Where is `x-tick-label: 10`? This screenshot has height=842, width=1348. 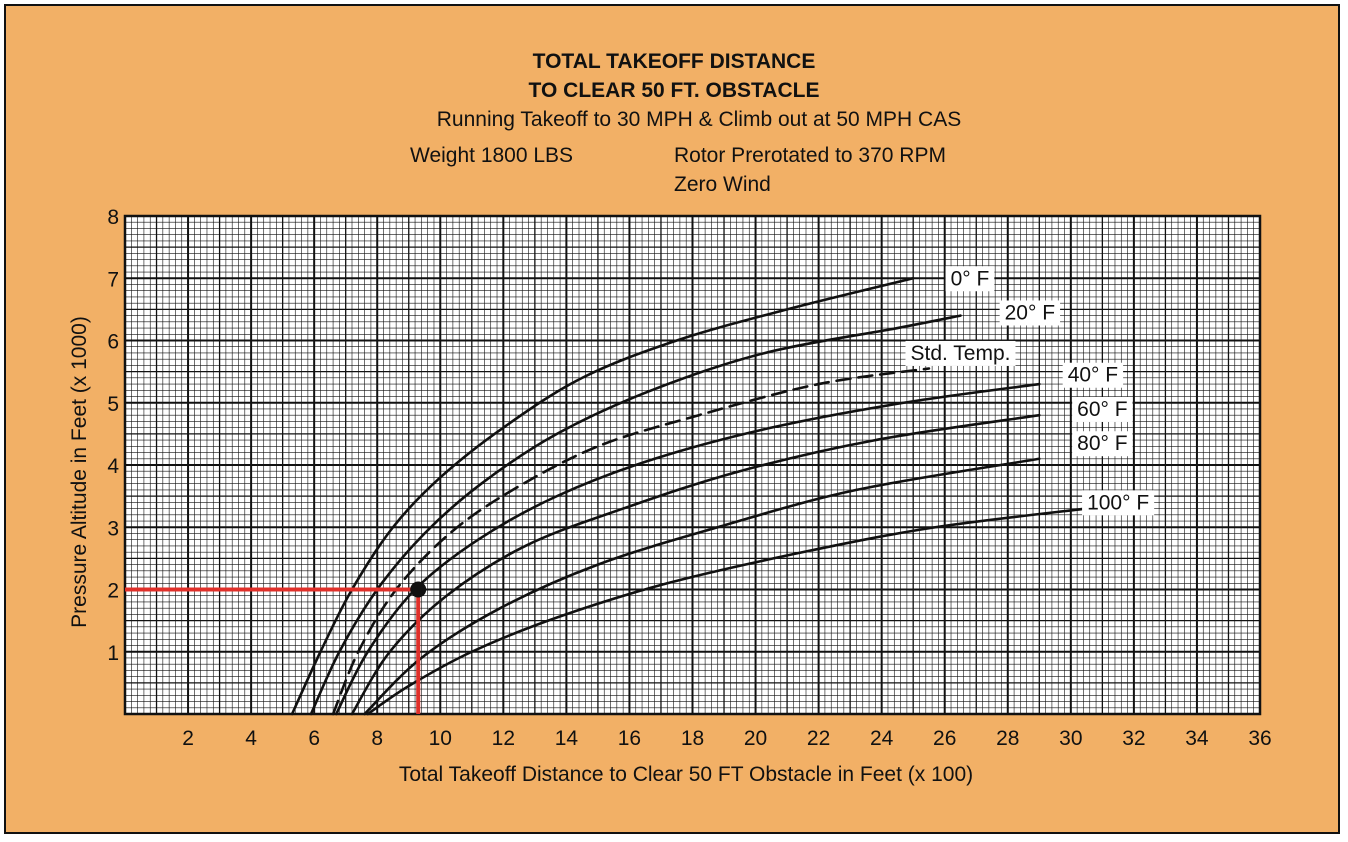 x-tick-label: 10 is located at coordinates (440, 738).